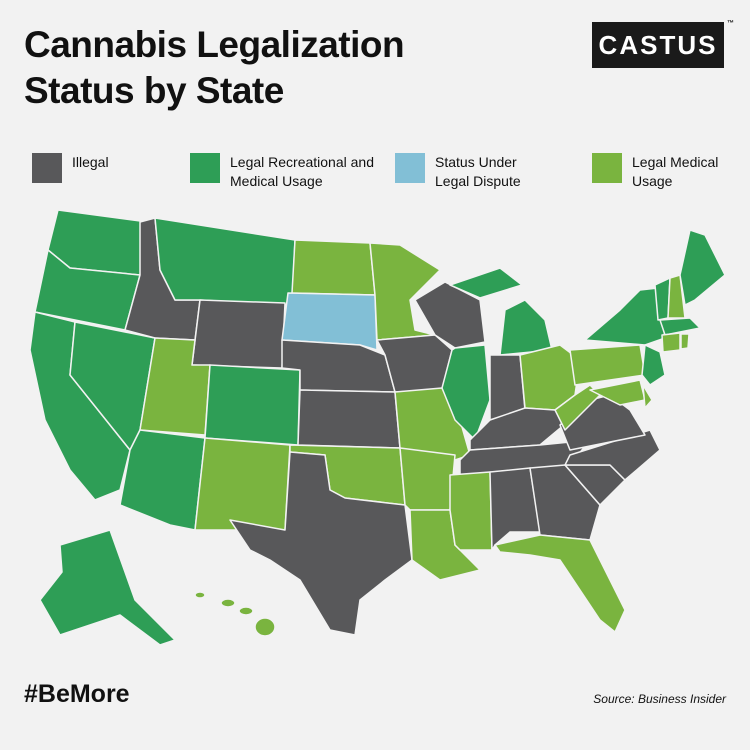 Image resolution: width=750 pixels, height=750 pixels. What do you see at coordinates (77, 694) in the screenshot?
I see `hashtag: #BeMore` at bounding box center [77, 694].